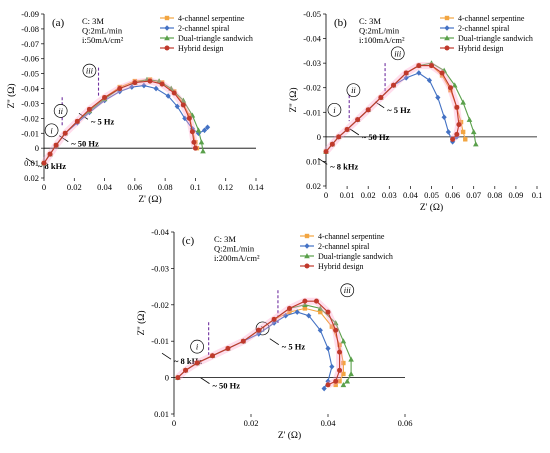 Image resolution: width=550 pixels, height=453 pixels. What do you see at coordinates (257, 187) in the screenshot?
I see `x-tick-label: 0.14` at bounding box center [257, 187].